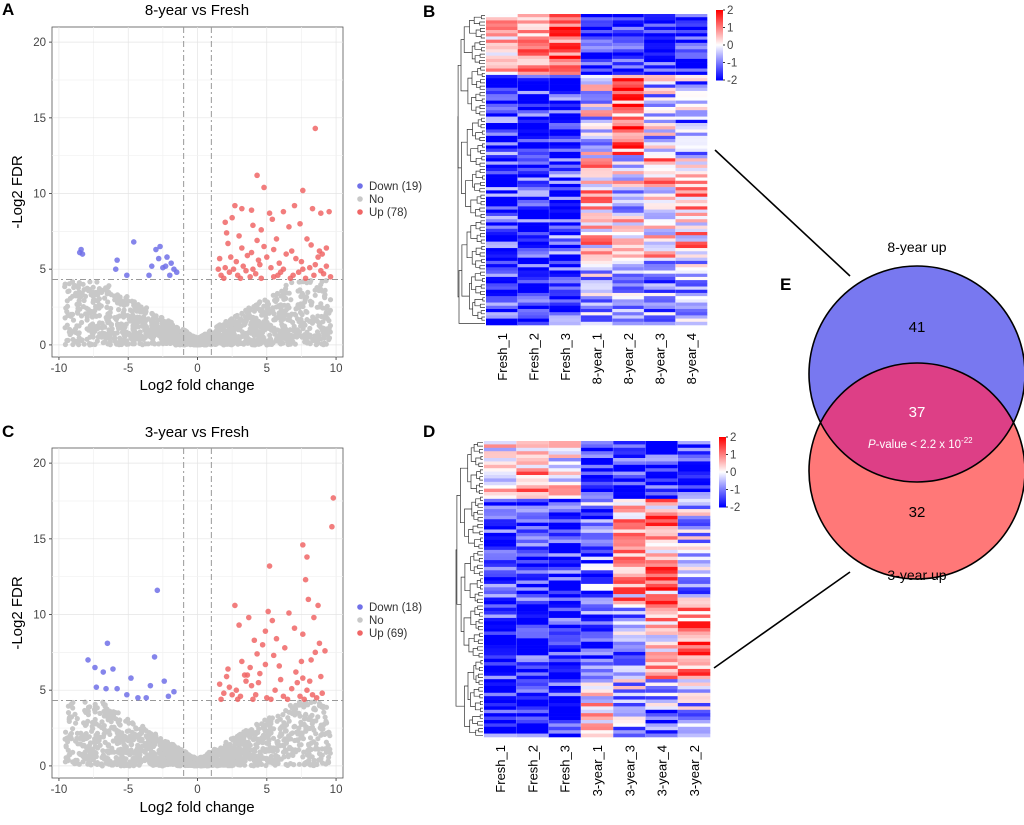 This screenshot has height=825, width=1024. What do you see at coordinates (197, 369) in the screenshot?
I see `x-tick-label: 0` at bounding box center [197, 369].